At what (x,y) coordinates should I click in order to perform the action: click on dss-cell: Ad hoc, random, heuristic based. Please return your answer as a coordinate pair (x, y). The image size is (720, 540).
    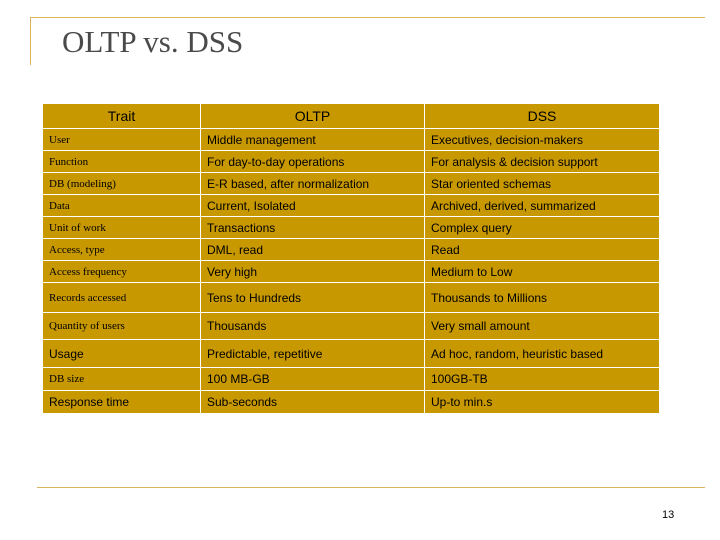
    Looking at the image, I should click on (542, 353).